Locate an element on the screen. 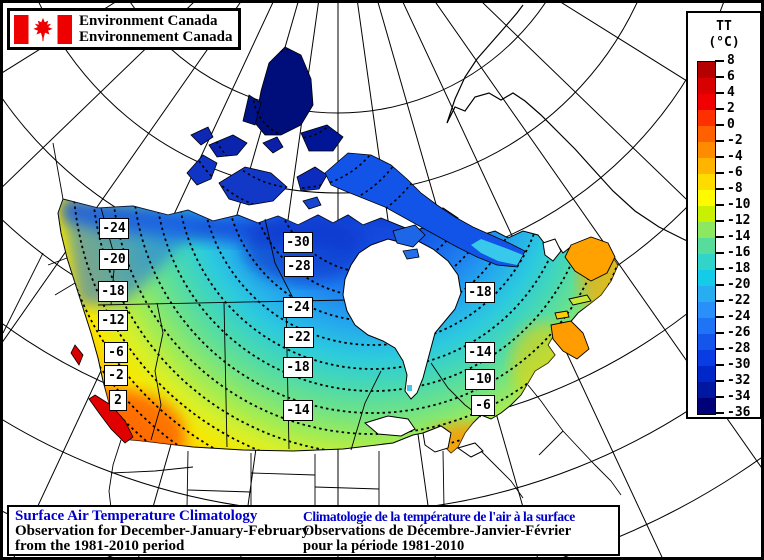 The height and width of the screenshot is (560, 764). contour-label-east-18: -18 is located at coordinates (480, 292).